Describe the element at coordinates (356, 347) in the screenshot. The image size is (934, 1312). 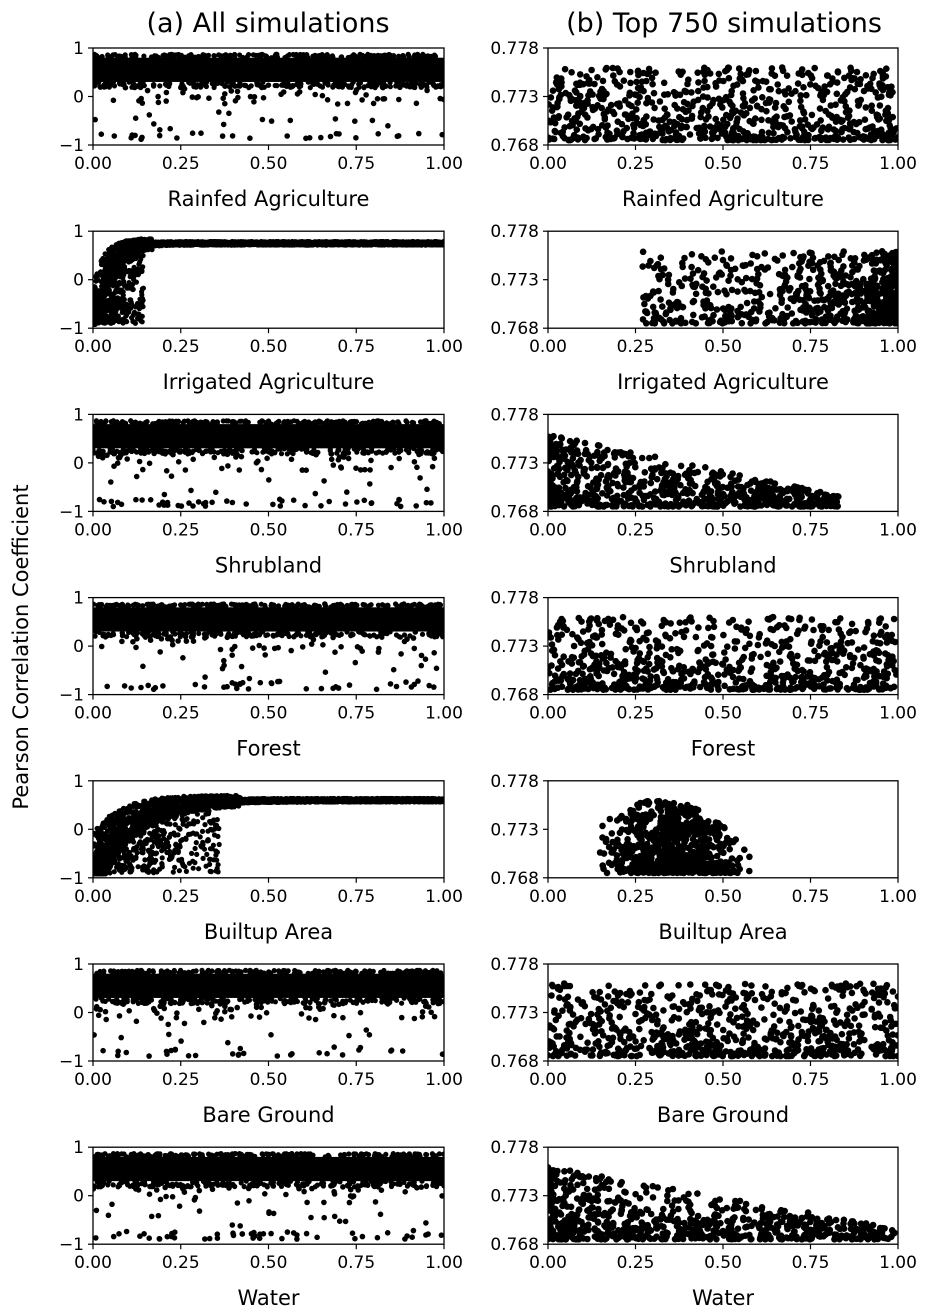
I see `x-tick-label: 0.75` at that location.